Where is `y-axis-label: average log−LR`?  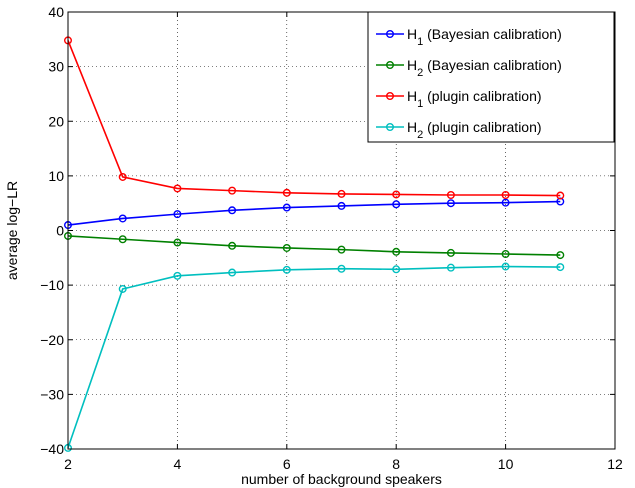
y-axis-label: average log−LR is located at coordinates (12, 230).